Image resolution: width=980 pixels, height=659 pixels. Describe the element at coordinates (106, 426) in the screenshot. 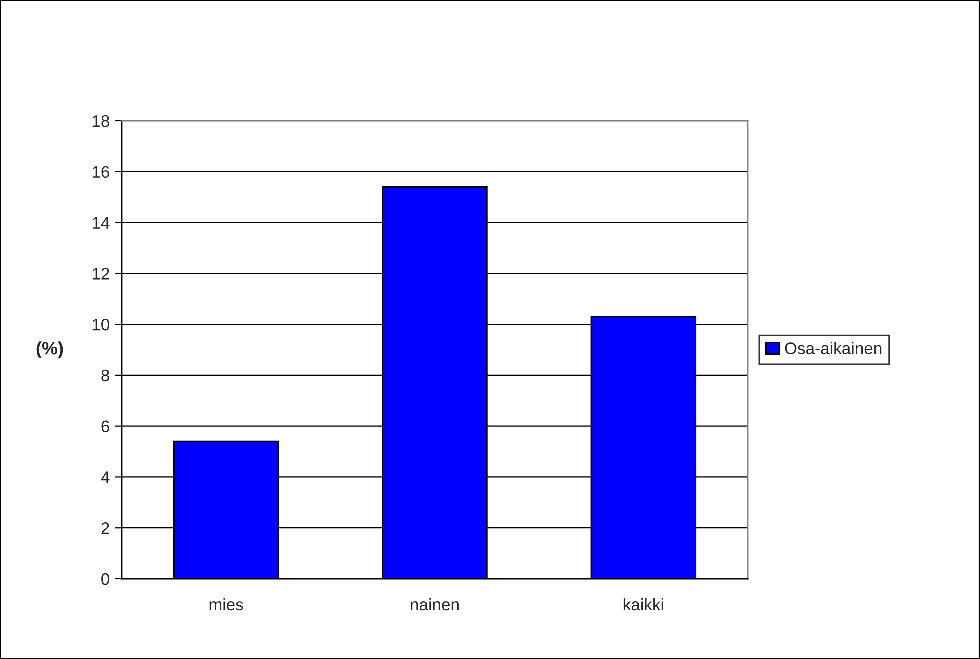

I see `y-tick-label: 6` at that location.